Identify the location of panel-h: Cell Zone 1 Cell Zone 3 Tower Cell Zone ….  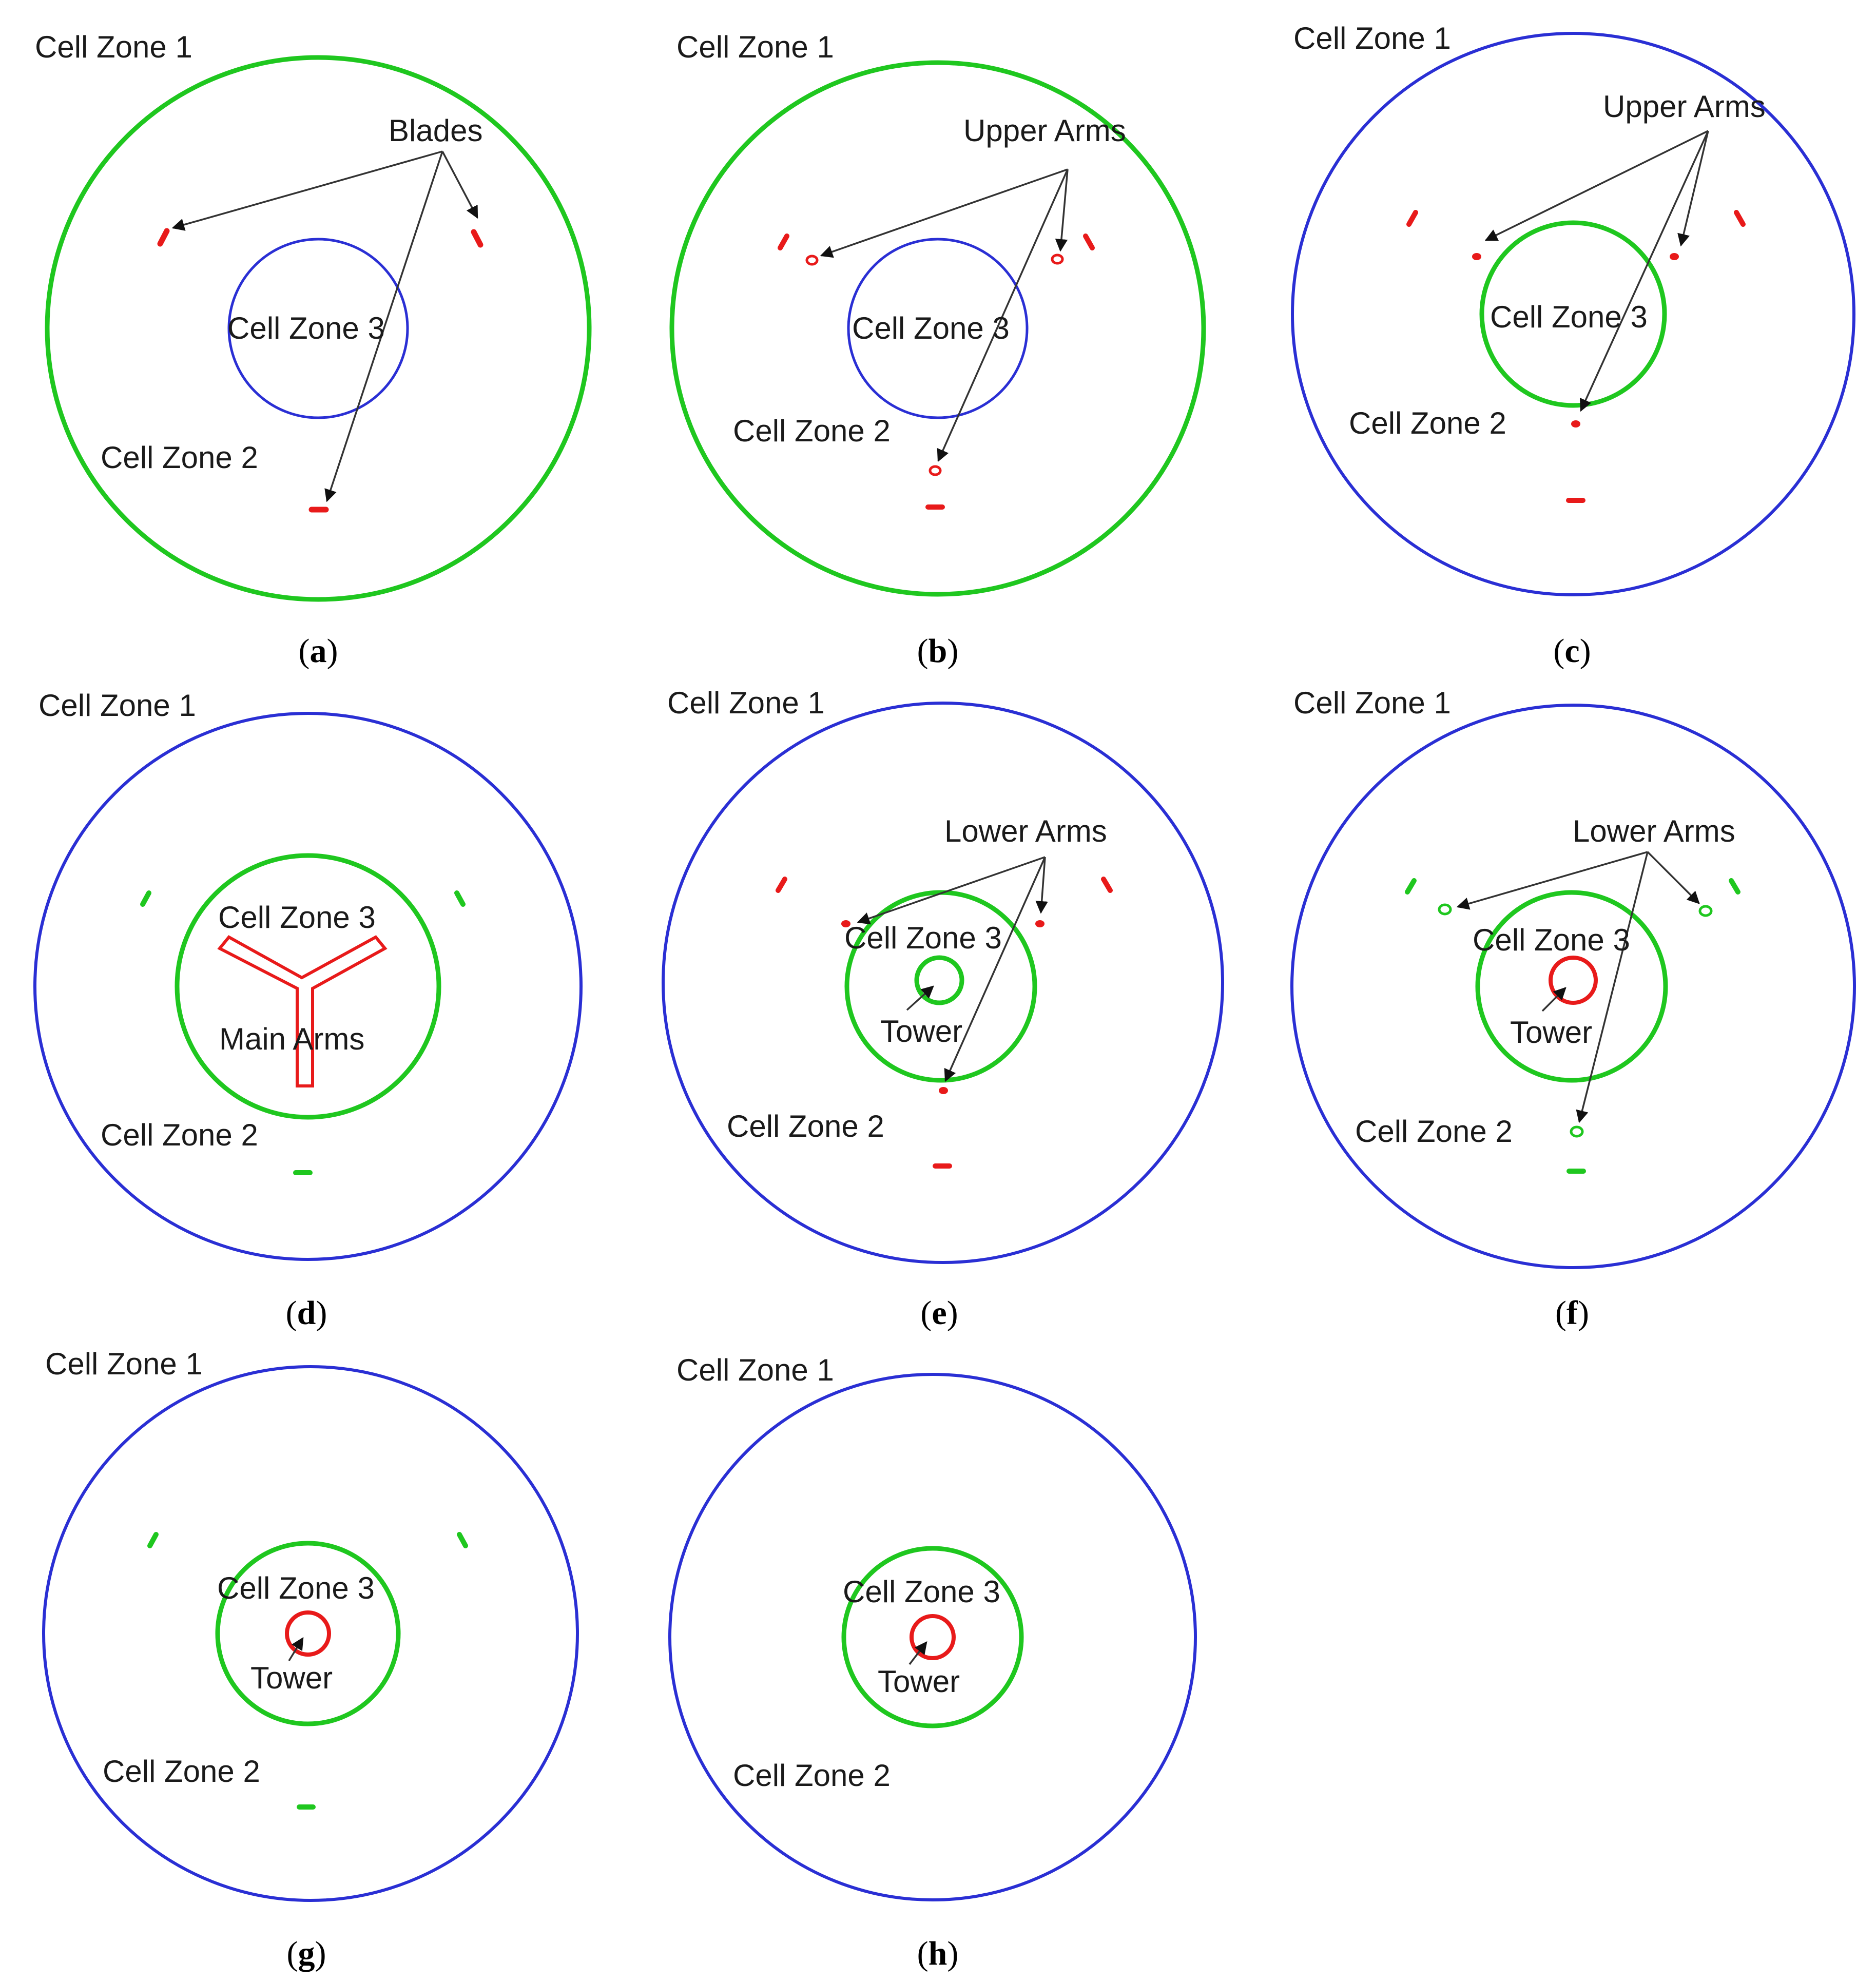
(933, 1662).